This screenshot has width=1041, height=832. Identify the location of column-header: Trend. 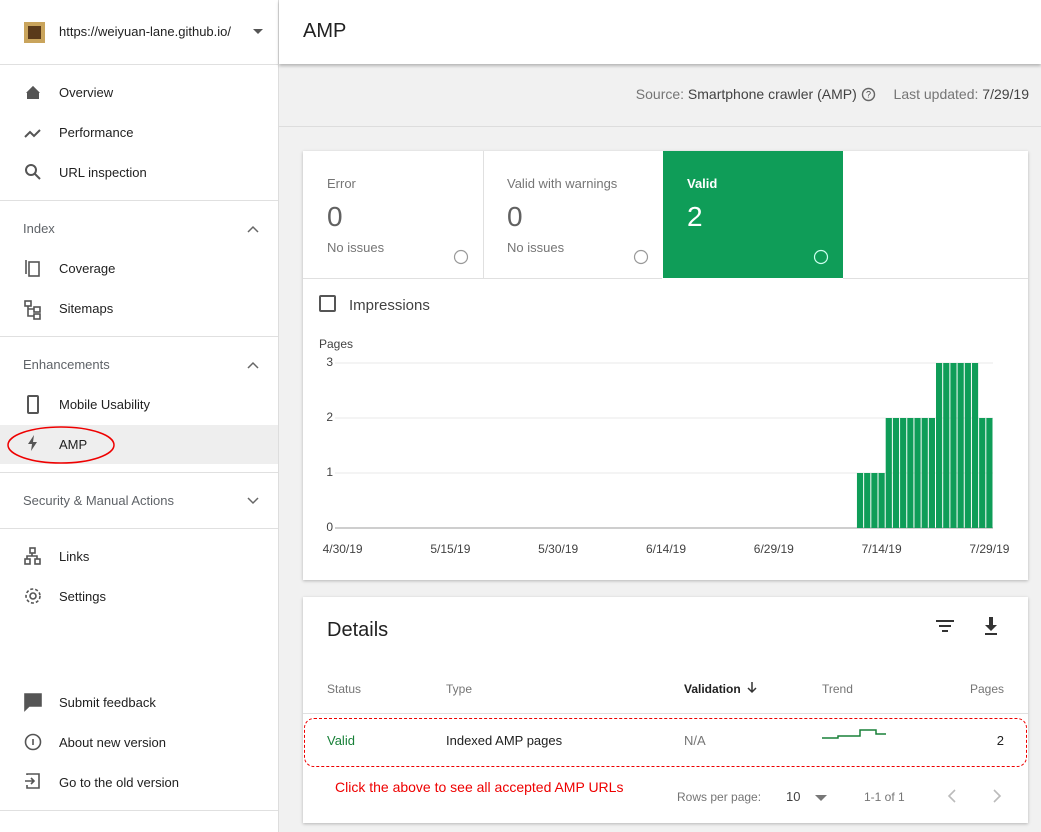
(837, 689).